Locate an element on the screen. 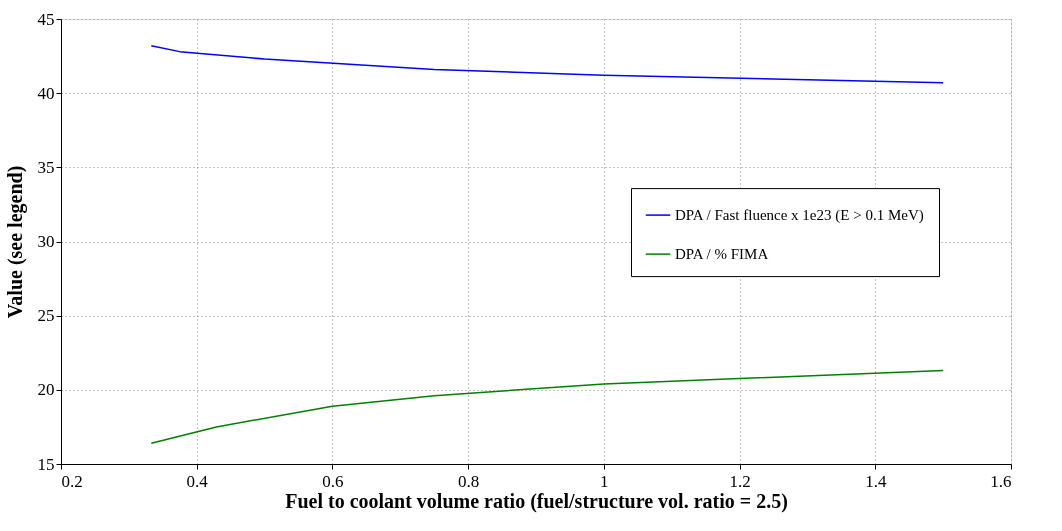 The image size is (1062, 531). legend-label: DPA / % FIMA is located at coordinates (722, 254).